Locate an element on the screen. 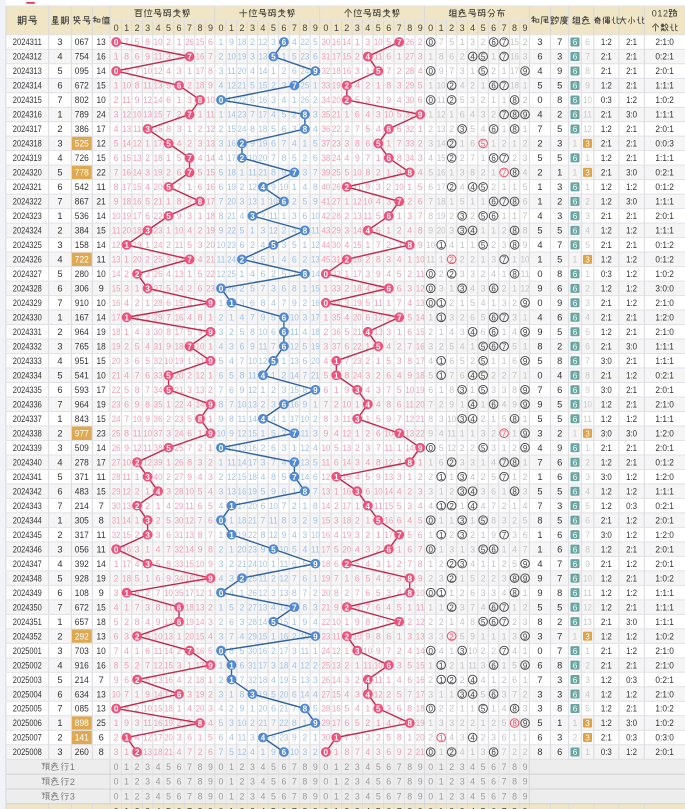 The width and height of the screenshot is (685, 809). svg-text: 29 is located at coordinates (252, 636).